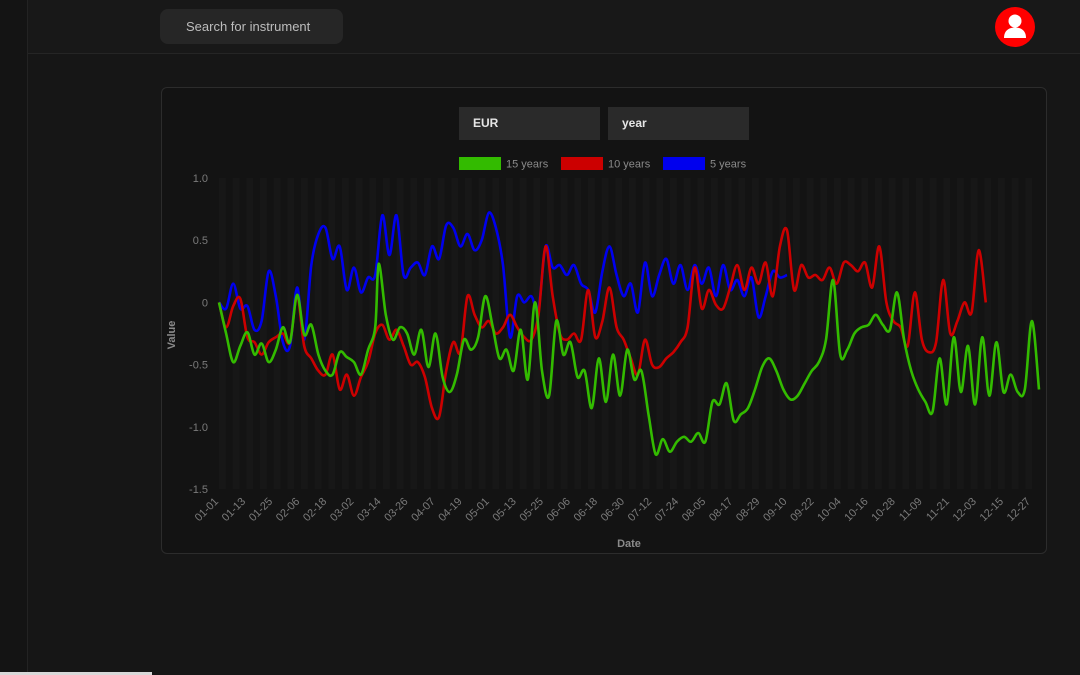 This screenshot has height=675, width=1080. I want to click on user-avatar-button, so click(1015, 27).